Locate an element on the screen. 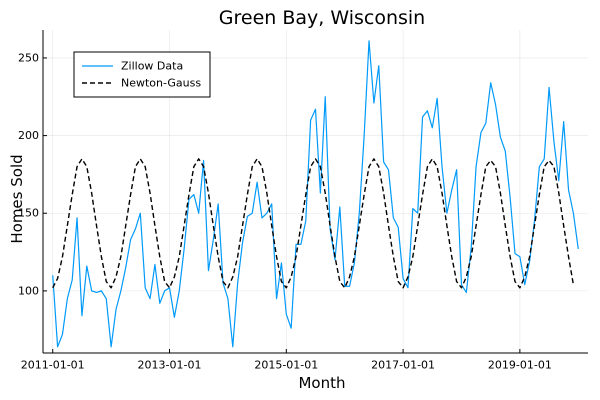 The image size is (600, 400). x-tick-label: 2015-01-01 is located at coordinates (286, 365).